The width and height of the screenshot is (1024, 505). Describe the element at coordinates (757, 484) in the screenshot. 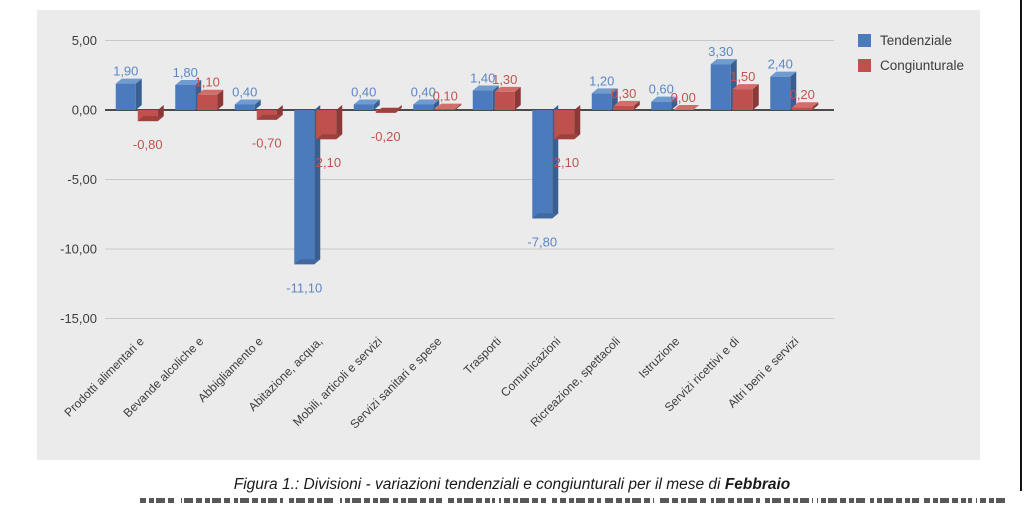

I see `caption-month: Febbraio` at that location.